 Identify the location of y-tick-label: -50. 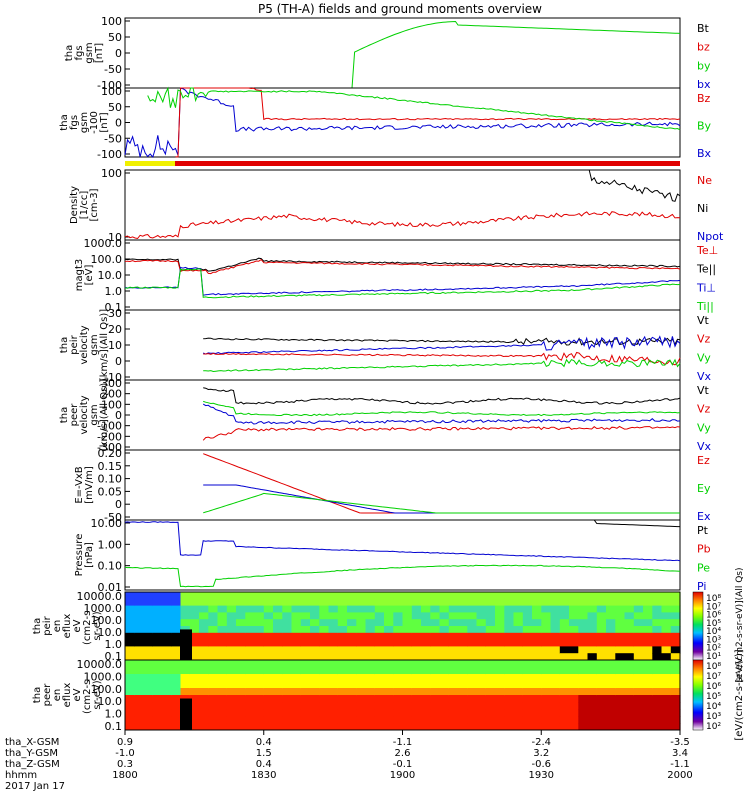
(113, 138).